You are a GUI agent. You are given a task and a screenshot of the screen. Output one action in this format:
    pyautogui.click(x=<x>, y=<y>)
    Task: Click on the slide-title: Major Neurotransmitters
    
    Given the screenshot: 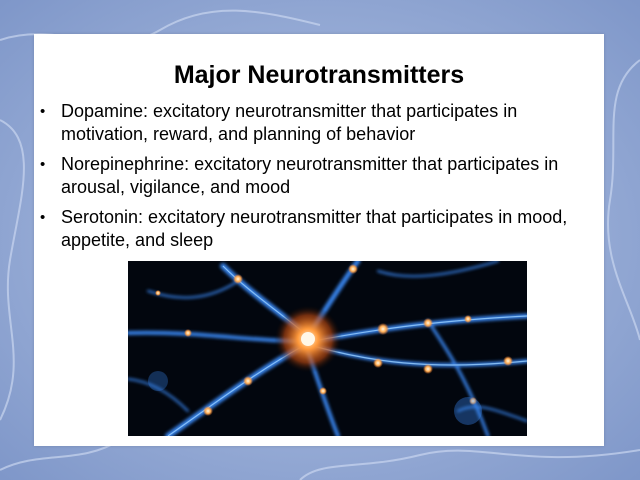 What is the action you would take?
    pyautogui.click(x=319, y=75)
    